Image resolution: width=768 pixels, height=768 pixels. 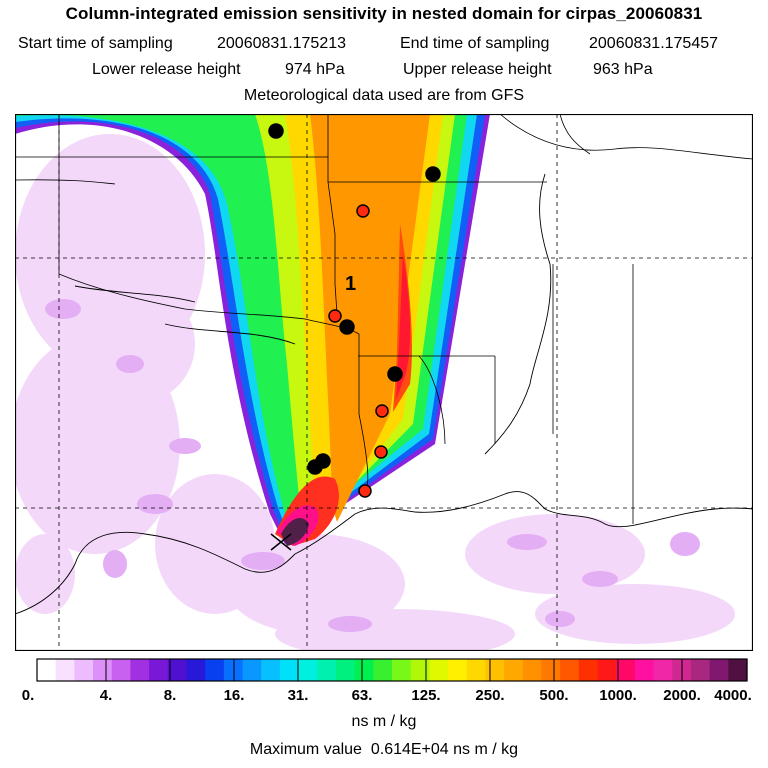 What do you see at coordinates (384, 95) in the screenshot?
I see `met-data-line: Meteorological data used are from GFS` at bounding box center [384, 95].